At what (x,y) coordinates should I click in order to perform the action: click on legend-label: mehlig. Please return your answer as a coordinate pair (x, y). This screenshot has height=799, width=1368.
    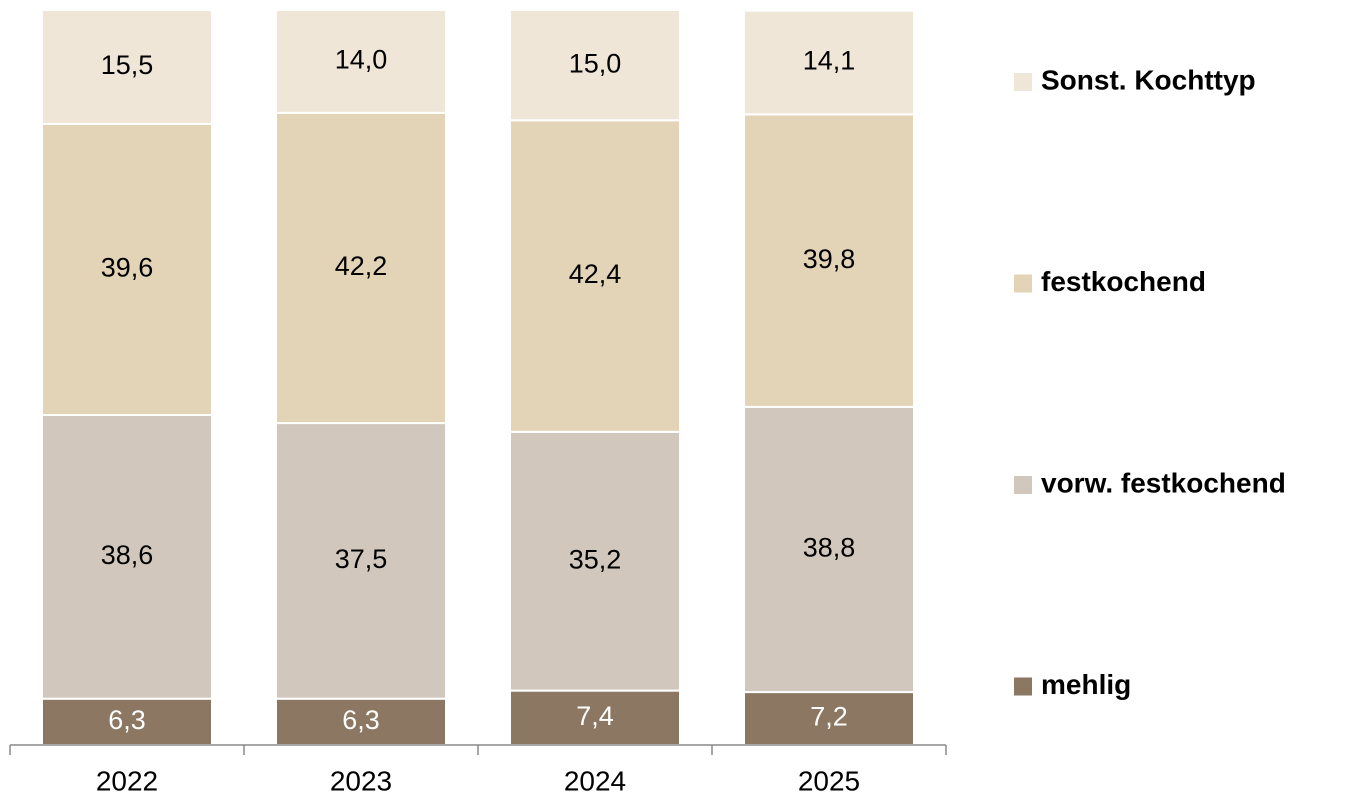
    Looking at the image, I should click on (1086, 684).